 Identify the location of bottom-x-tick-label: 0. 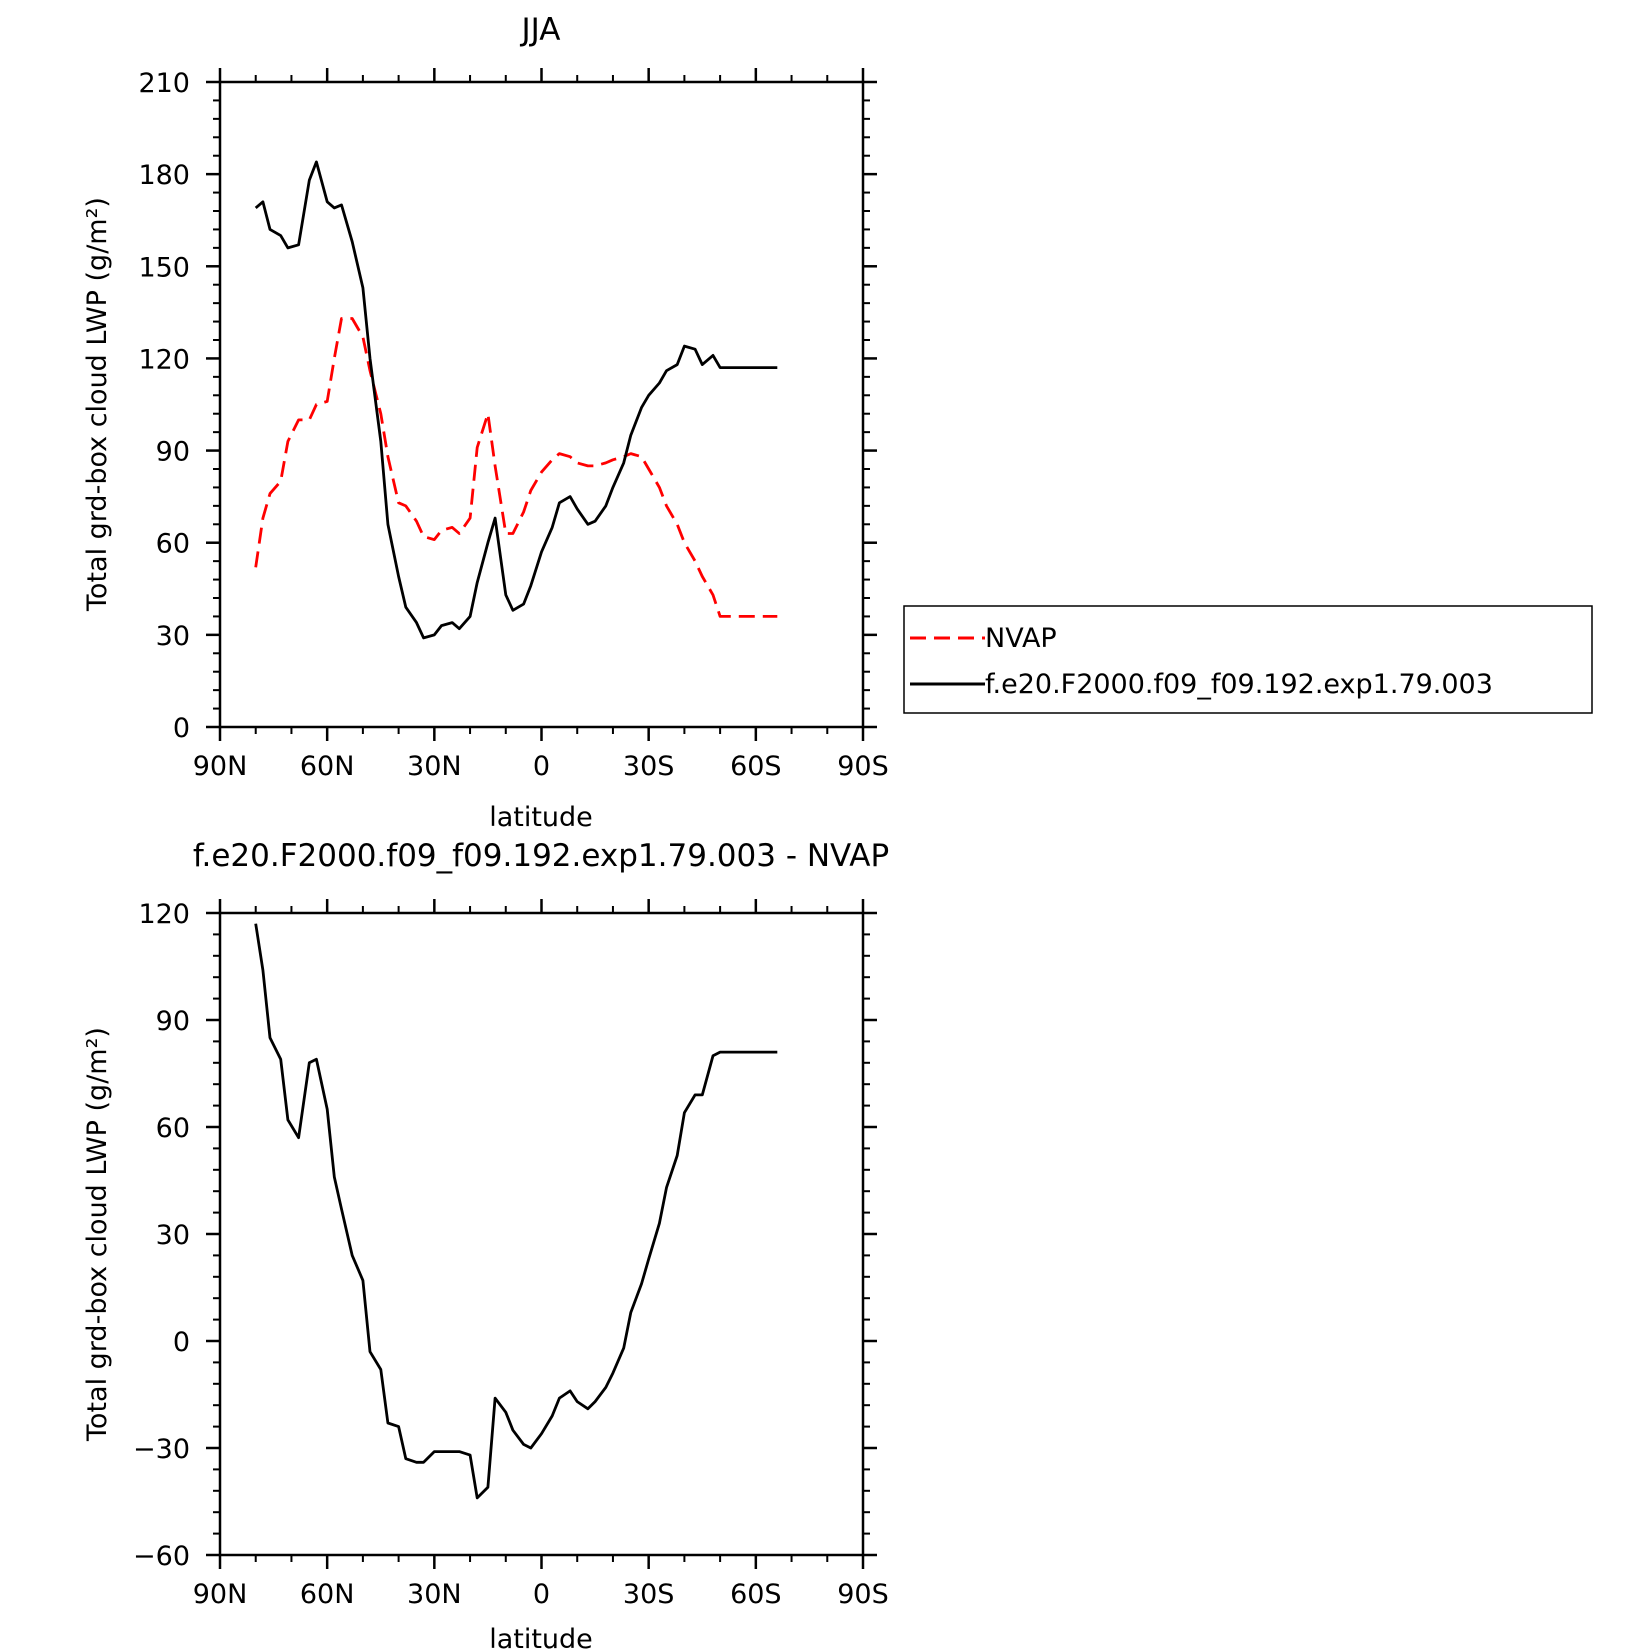
(541, 1594).